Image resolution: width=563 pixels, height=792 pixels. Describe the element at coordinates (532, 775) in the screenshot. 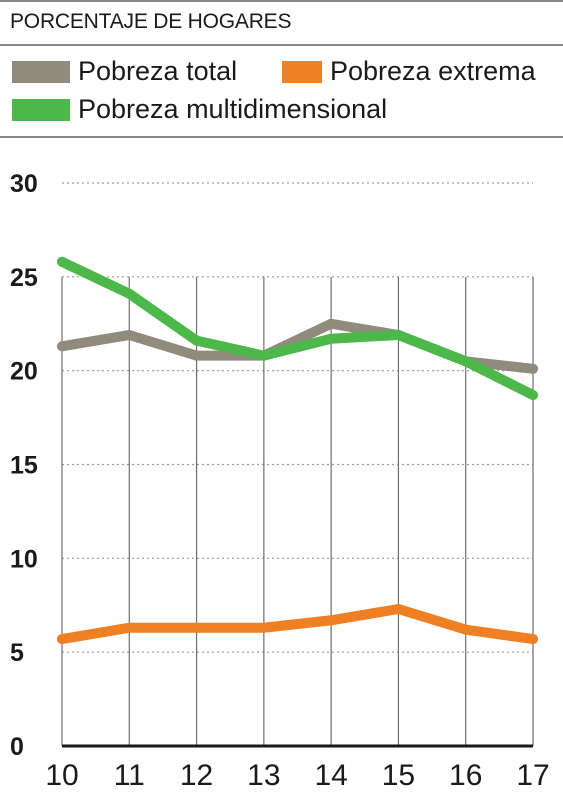

I see `x-tick-label-17: 17` at that location.